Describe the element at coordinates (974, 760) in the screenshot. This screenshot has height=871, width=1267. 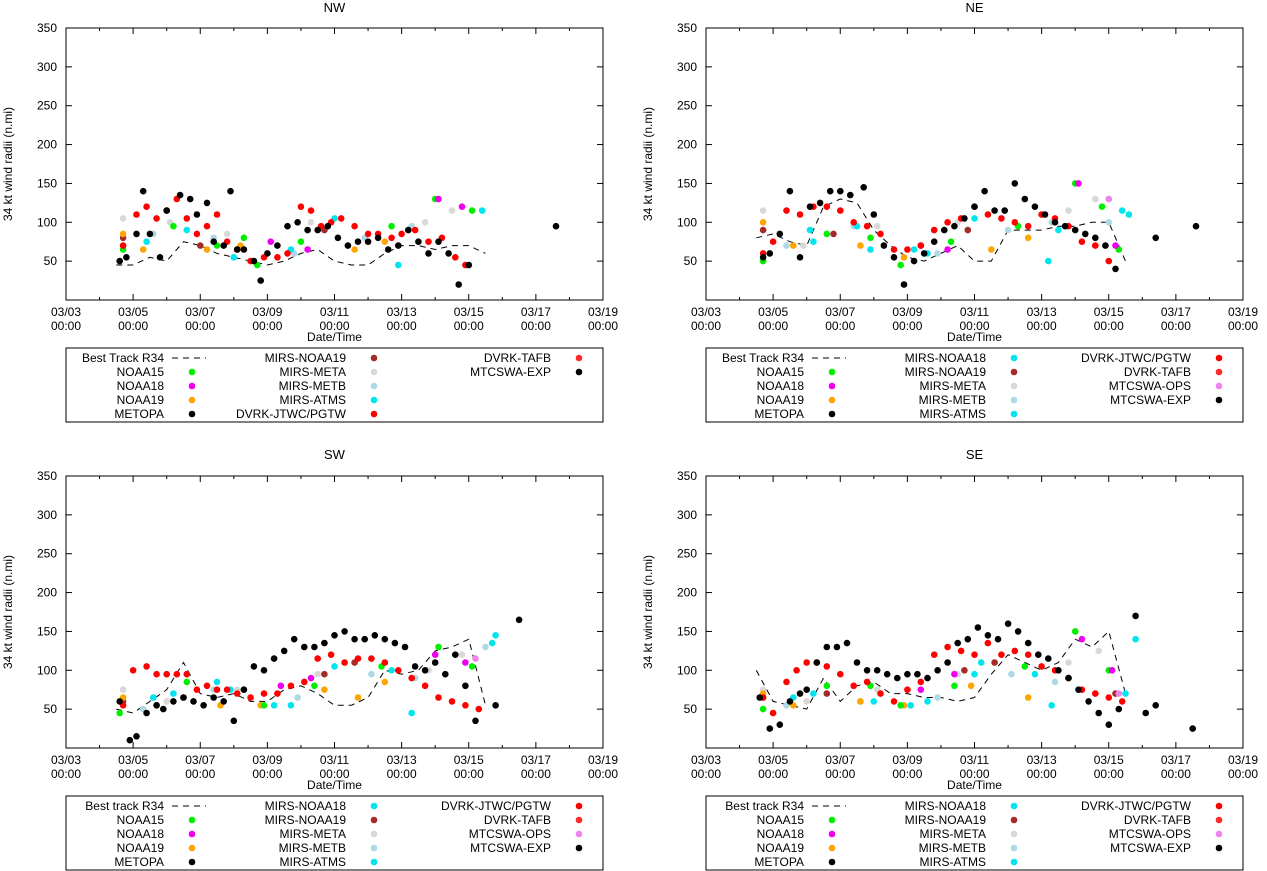
I see `x-tick-date: 03/11` at that location.